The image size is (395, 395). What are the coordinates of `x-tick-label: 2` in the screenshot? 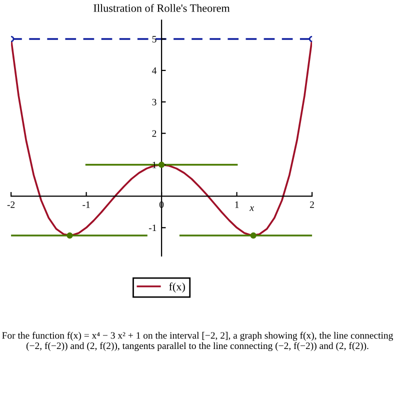 It's located at (312, 204).